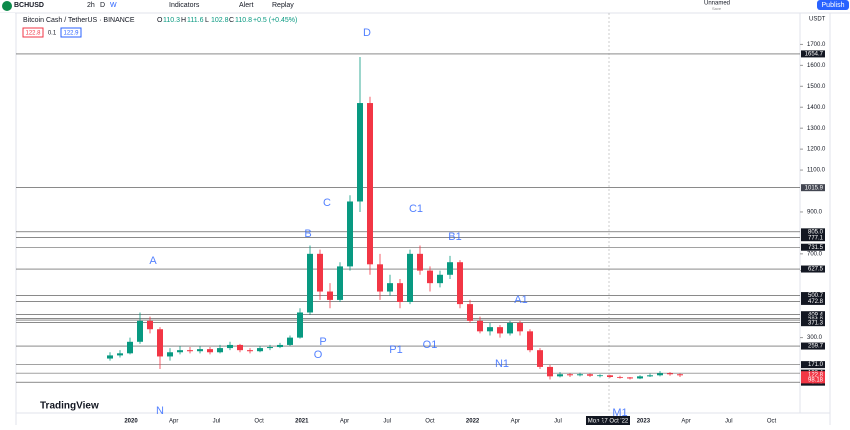 The height and width of the screenshot is (430, 850). What do you see at coordinates (69, 406) in the screenshot?
I see `brand: TradingView` at bounding box center [69, 406].